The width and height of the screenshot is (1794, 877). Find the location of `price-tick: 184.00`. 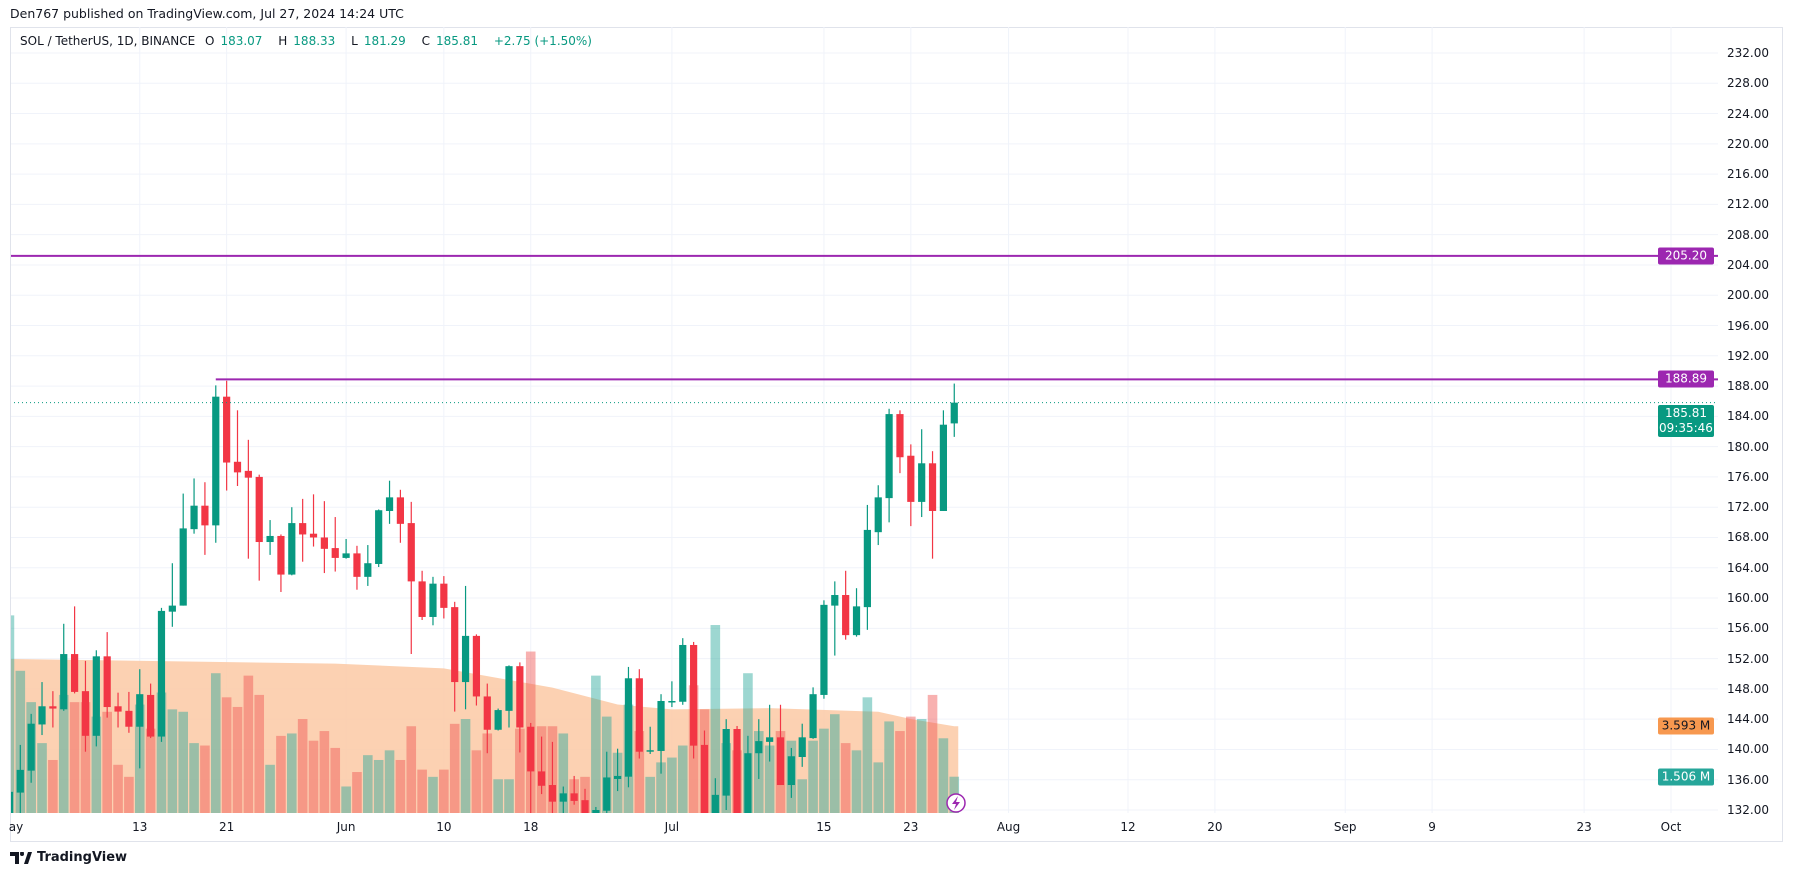

price-tick: 184.00 is located at coordinates (1748, 416).